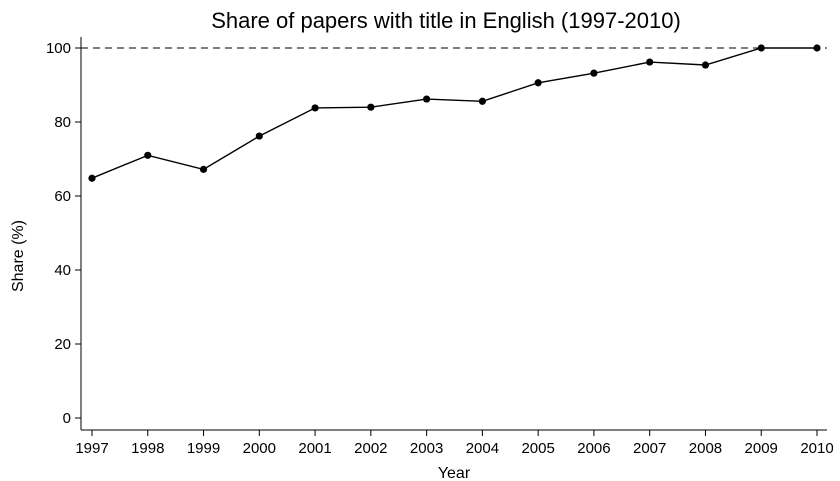 This screenshot has height=481, width=840. Describe the element at coordinates (91, 448) in the screenshot. I see `x-tick-label-1997: 1997` at that location.